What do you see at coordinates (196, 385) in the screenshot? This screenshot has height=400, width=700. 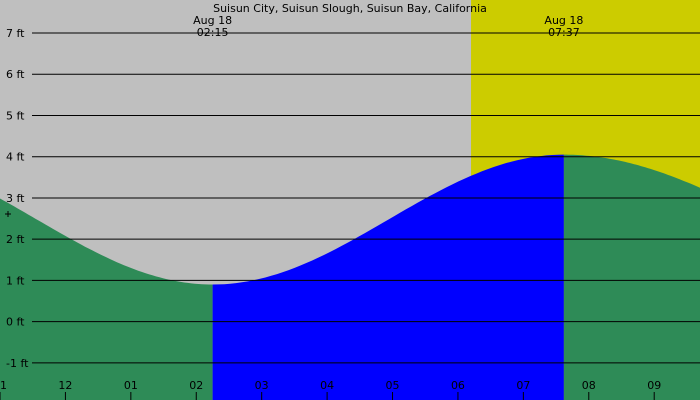 I see `x-tick-label: 02` at bounding box center [196, 385].